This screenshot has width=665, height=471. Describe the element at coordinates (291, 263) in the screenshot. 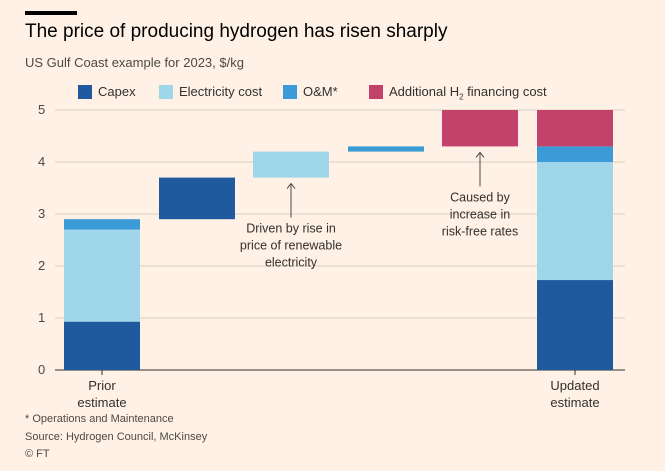

I see `annotation-text: electricity` at that location.